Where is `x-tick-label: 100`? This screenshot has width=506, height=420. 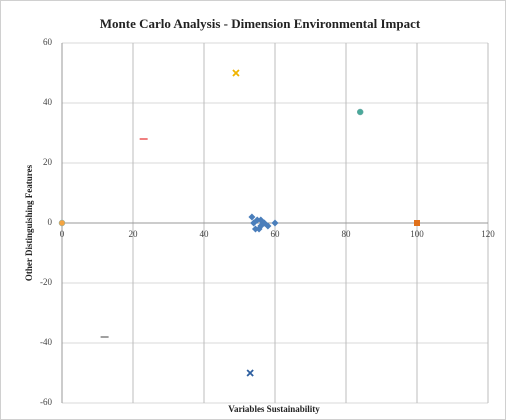
x-tick-label: 100 is located at coordinates (417, 234).